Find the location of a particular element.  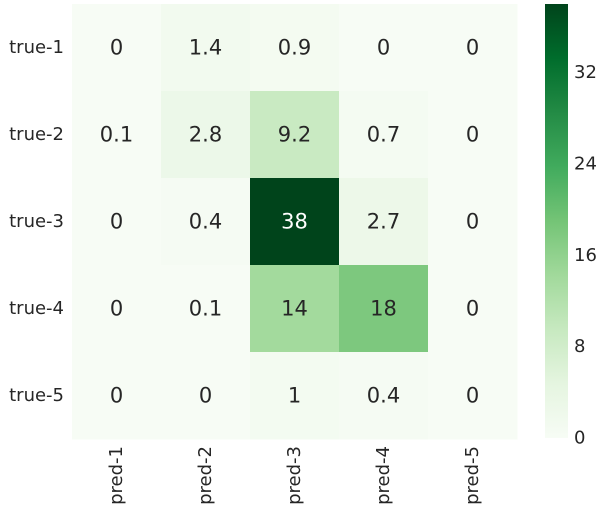

cell-value-label: 2.8 is located at coordinates (205, 135).